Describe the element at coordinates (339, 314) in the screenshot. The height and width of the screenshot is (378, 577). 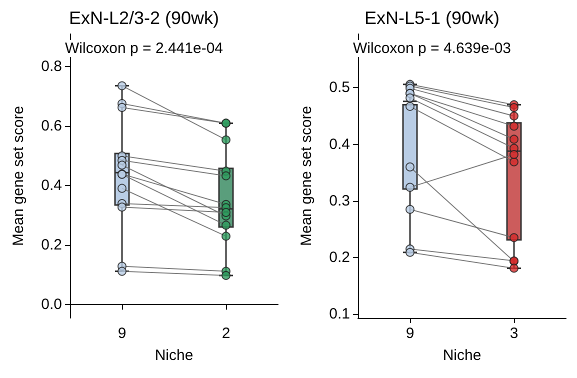
I see `y-tick-label: 0.1` at that location.